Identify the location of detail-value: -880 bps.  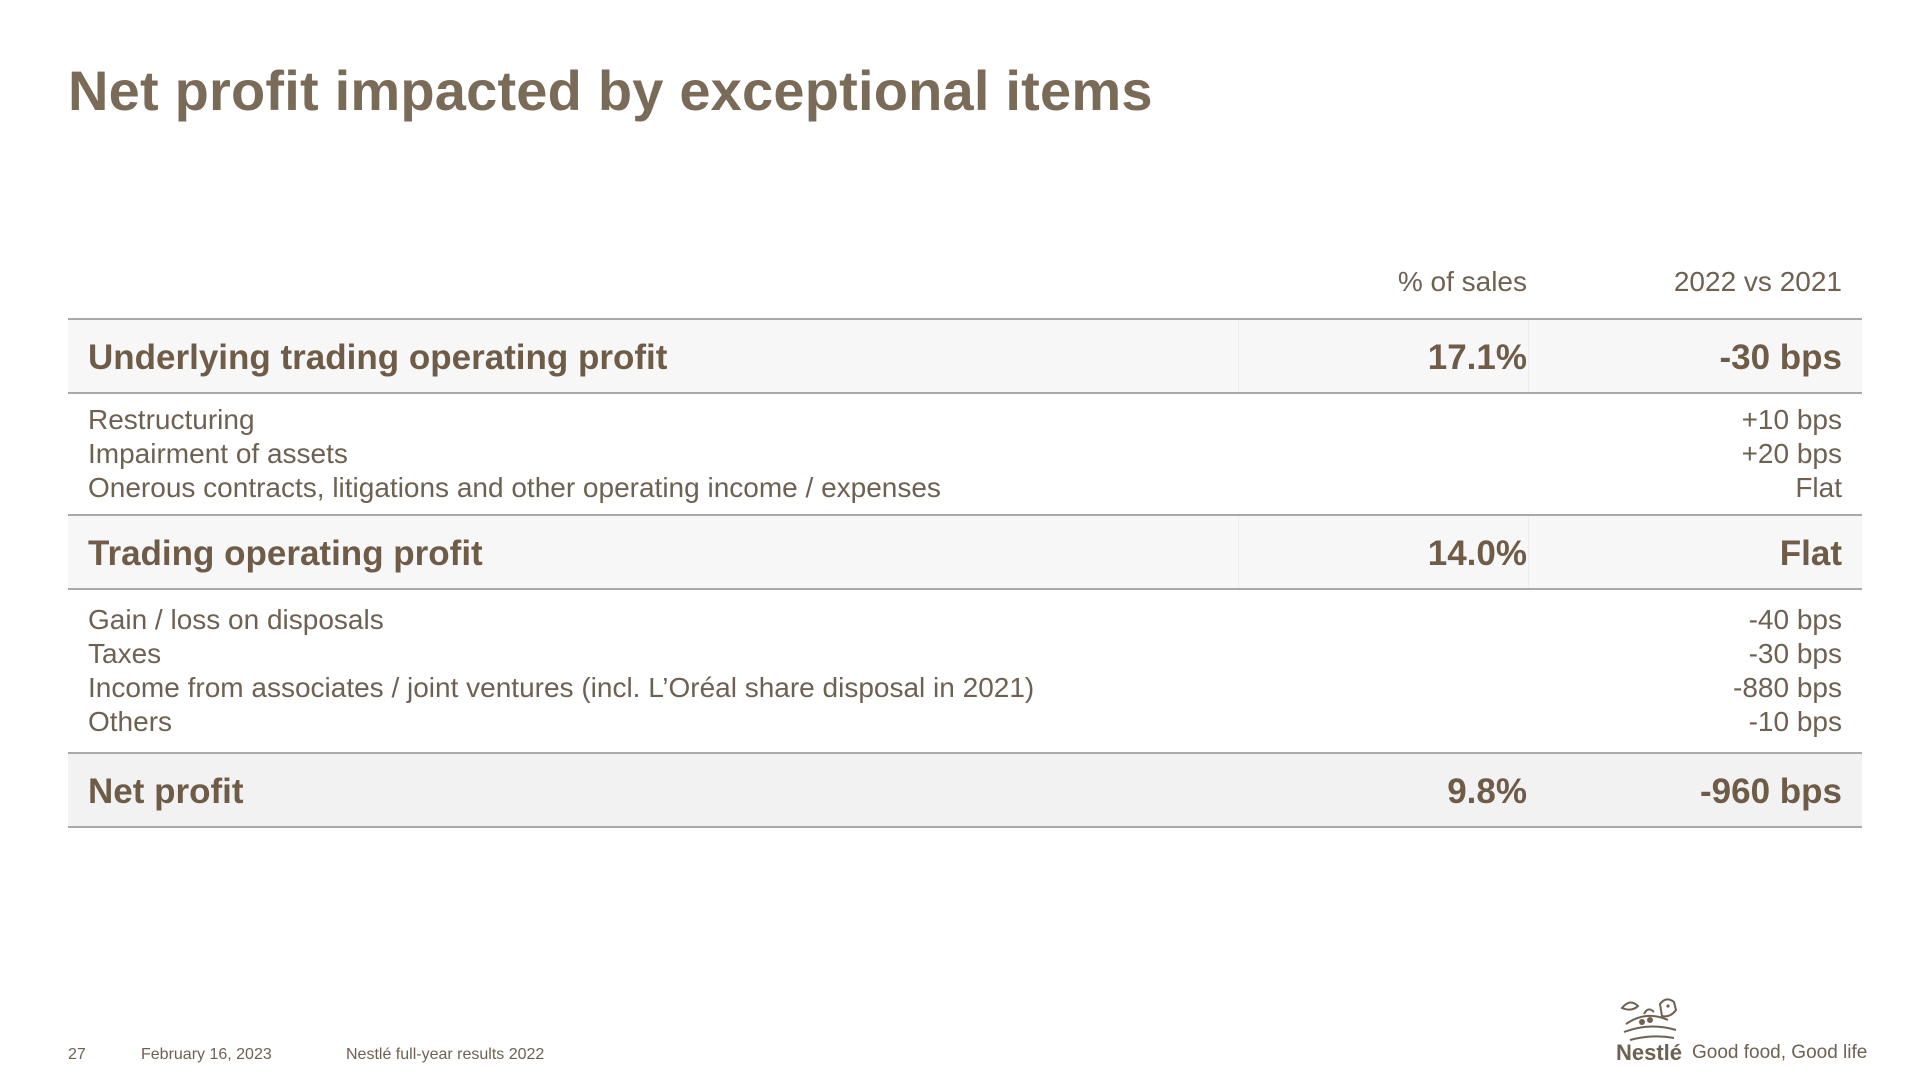
(1787, 687).